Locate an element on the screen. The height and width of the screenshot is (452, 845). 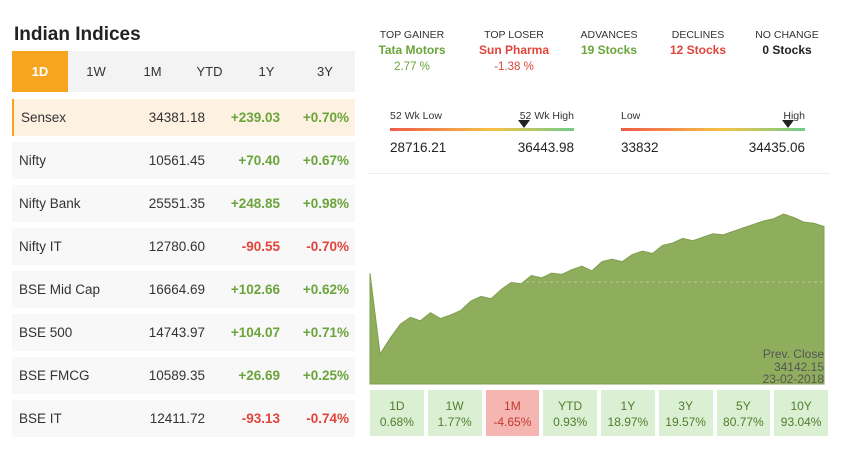
prev-close: Prev. Close 34142.15 23-02-2018 is located at coordinates (793, 367).